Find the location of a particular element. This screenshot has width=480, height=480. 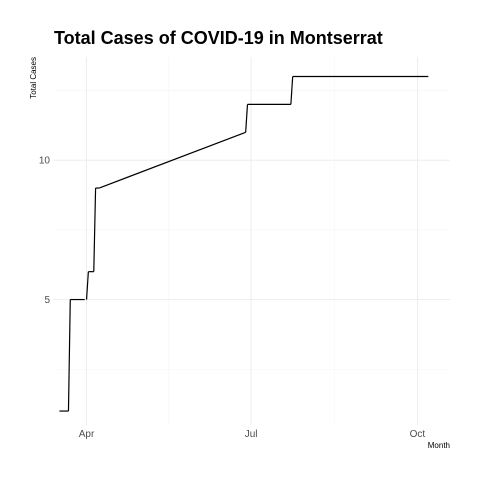

x-tick-label: Jul is located at coordinates (251, 434).